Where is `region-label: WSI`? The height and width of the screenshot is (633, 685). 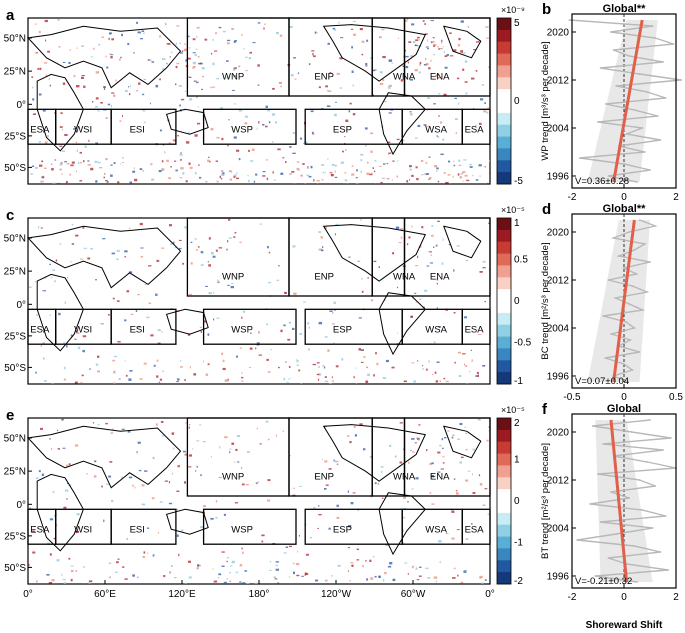 region-label: WSI is located at coordinates (83, 130).